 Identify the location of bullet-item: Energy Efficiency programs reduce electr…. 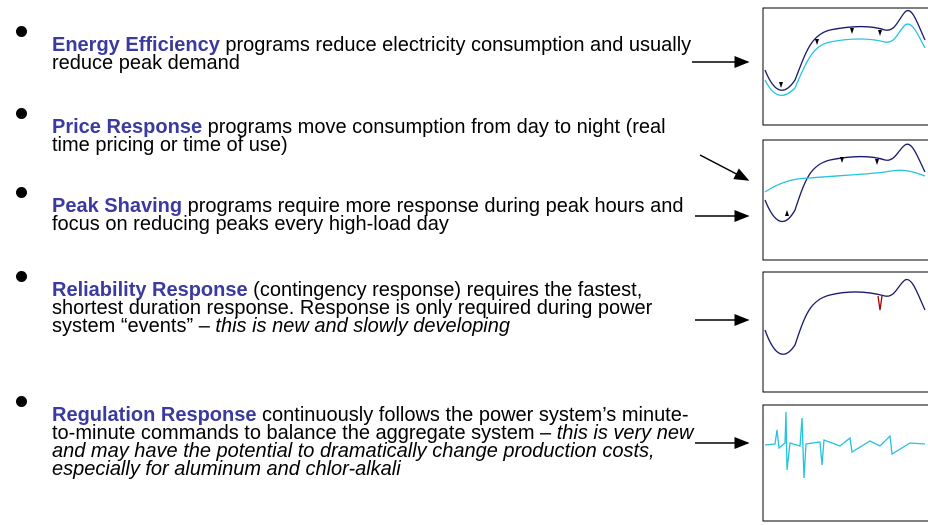
(377, 54).